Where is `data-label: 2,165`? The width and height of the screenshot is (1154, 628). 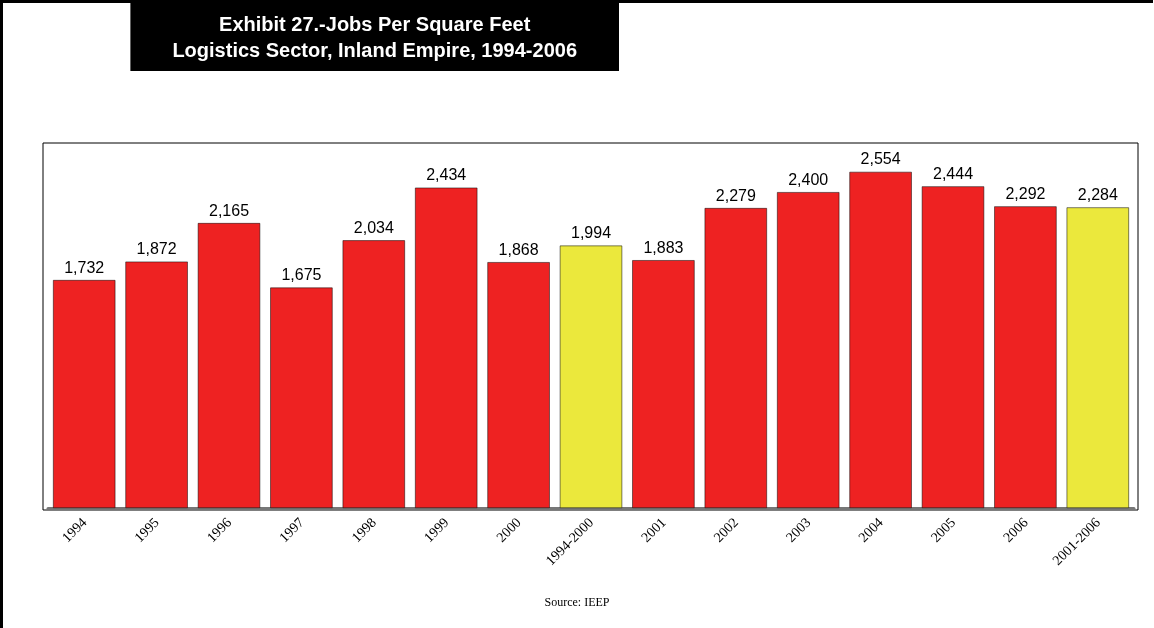 data-label: 2,165 is located at coordinates (229, 210).